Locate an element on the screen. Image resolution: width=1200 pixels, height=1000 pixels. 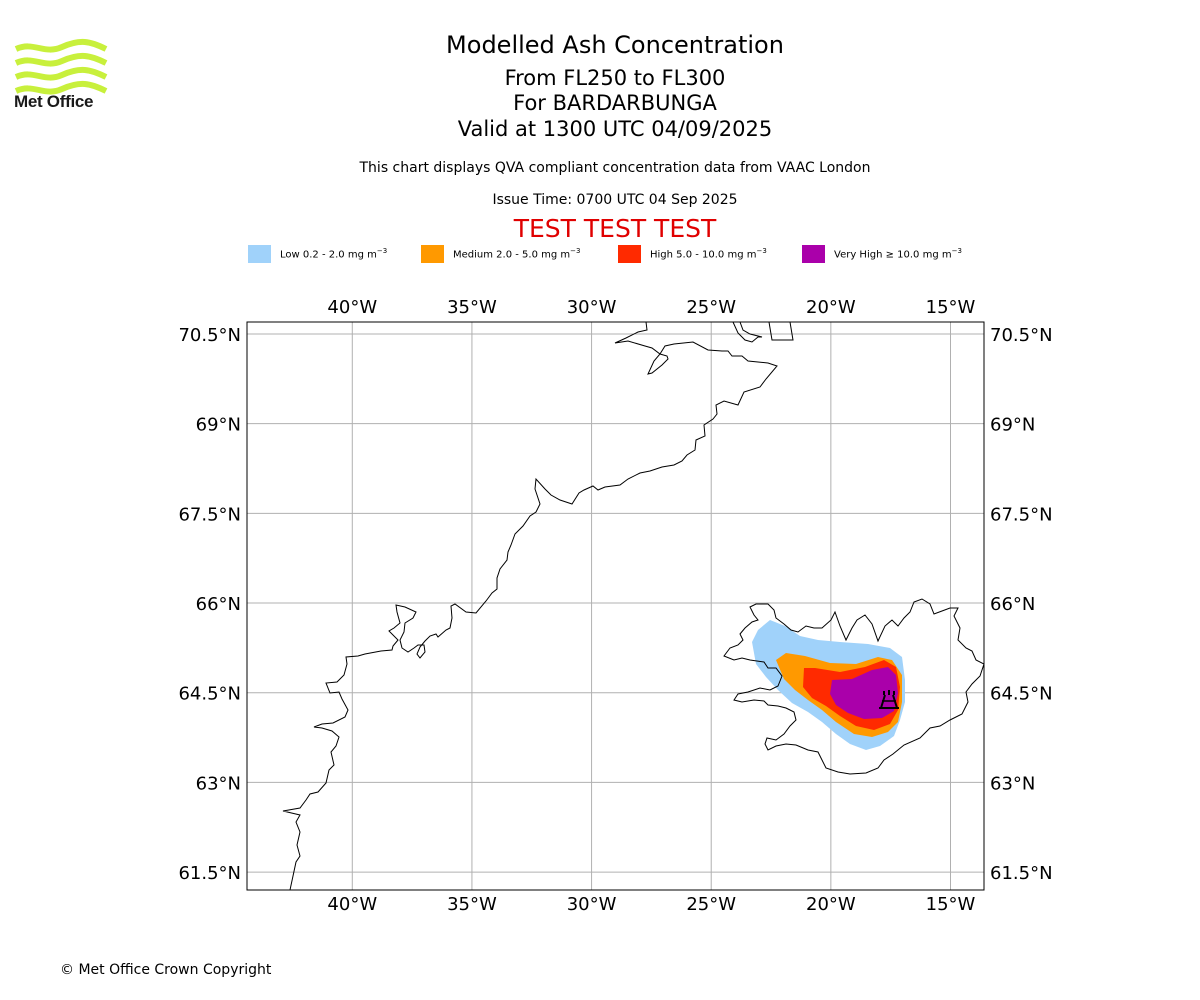
lon-tick-label-bottom: 40°W is located at coordinates (352, 904).